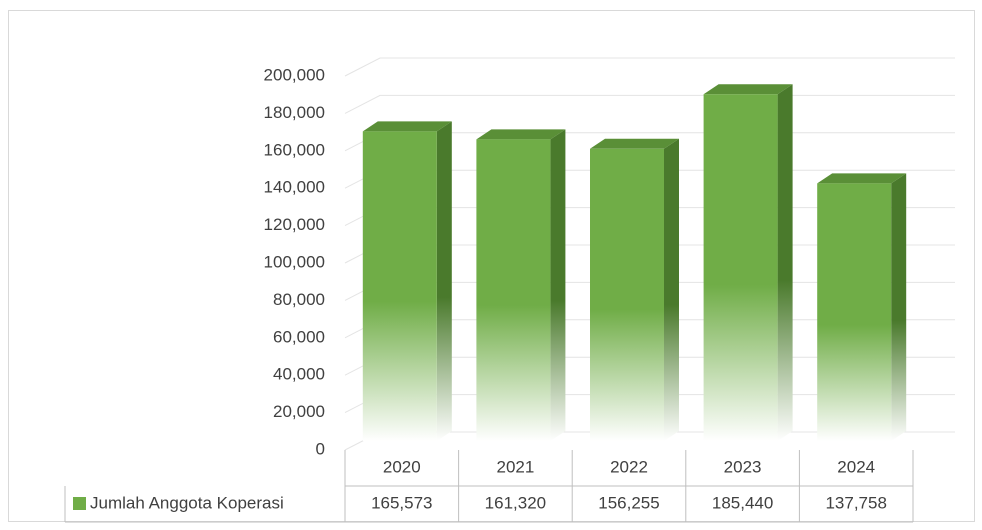  What do you see at coordinates (299, 374) in the screenshot?
I see `y-tick-label: 40,000` at bounding box center [299, 374].